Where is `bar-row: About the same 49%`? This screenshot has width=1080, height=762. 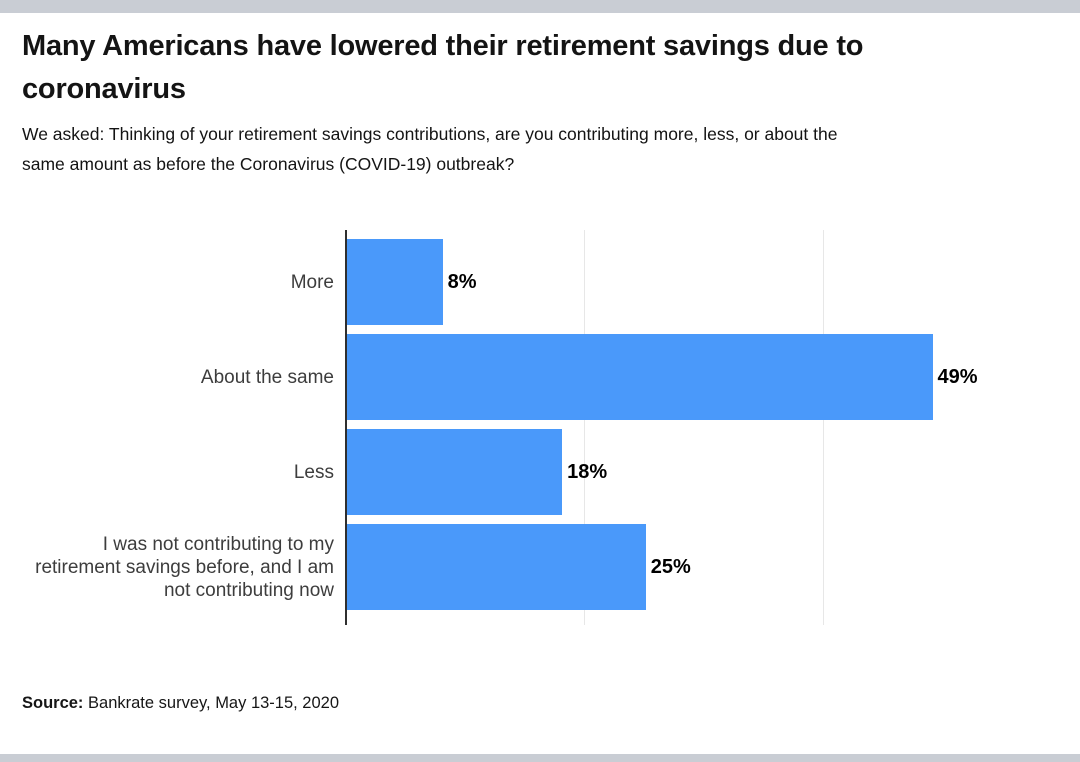 bar-row: About the same 49% is located at coordinates (540, 377).